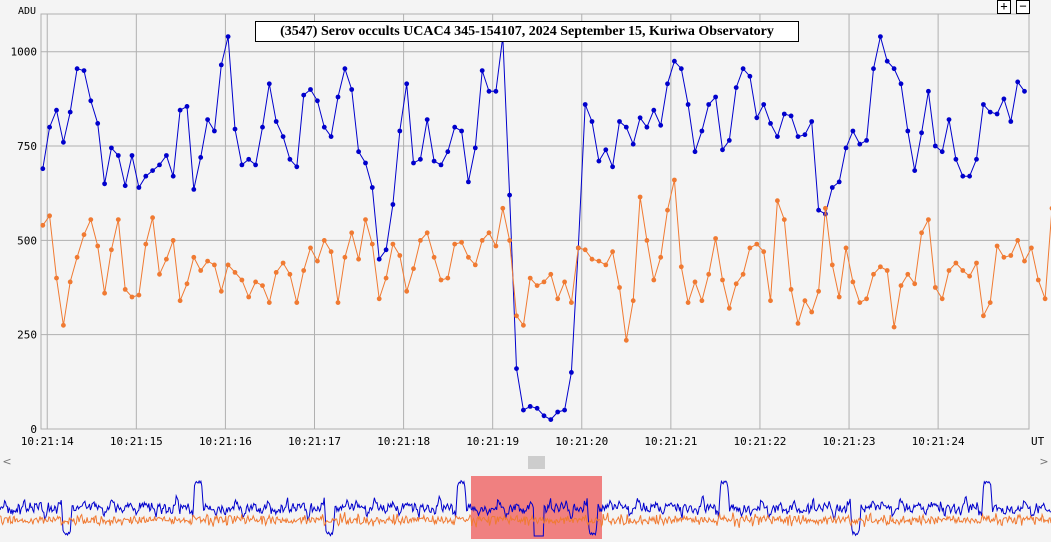 The height and width of the screenshot is (542, 1051). Describe the element at coordinates (7, 461) in the screenshot. I see `scroll-left-icon: <` at that location.